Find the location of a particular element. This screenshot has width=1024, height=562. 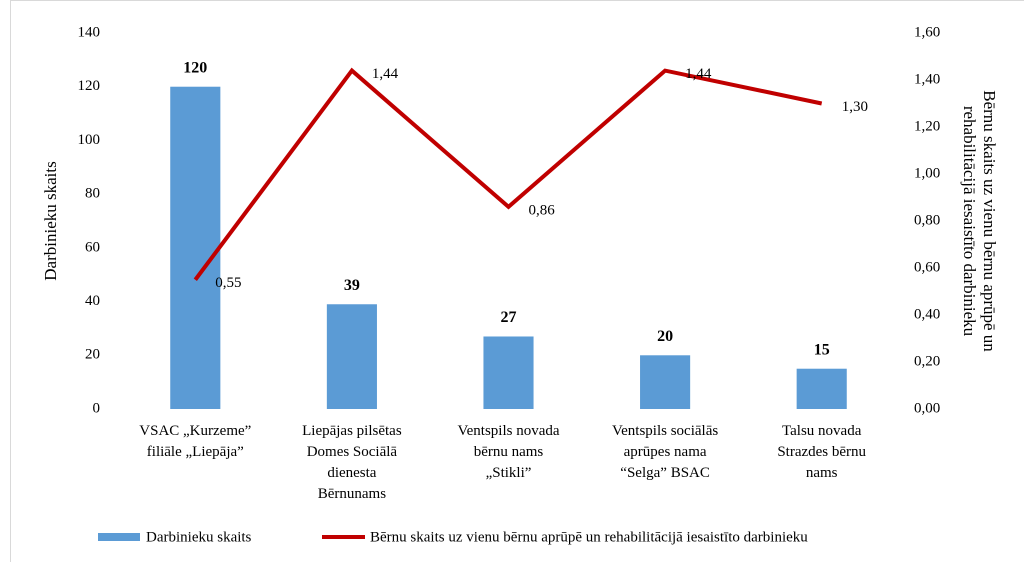

x-tick-label-line: Talsu novada is located at coordinates (822, 431).